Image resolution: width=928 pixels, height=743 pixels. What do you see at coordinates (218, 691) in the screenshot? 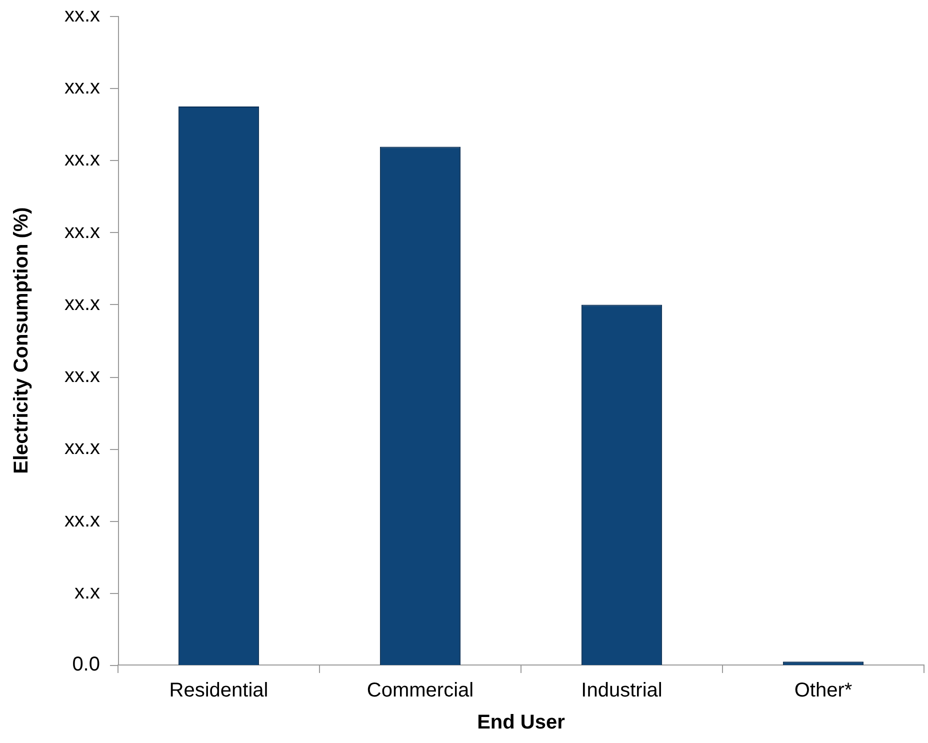
I see `x-tick-label: Residential` at bounding box center [218, 691].